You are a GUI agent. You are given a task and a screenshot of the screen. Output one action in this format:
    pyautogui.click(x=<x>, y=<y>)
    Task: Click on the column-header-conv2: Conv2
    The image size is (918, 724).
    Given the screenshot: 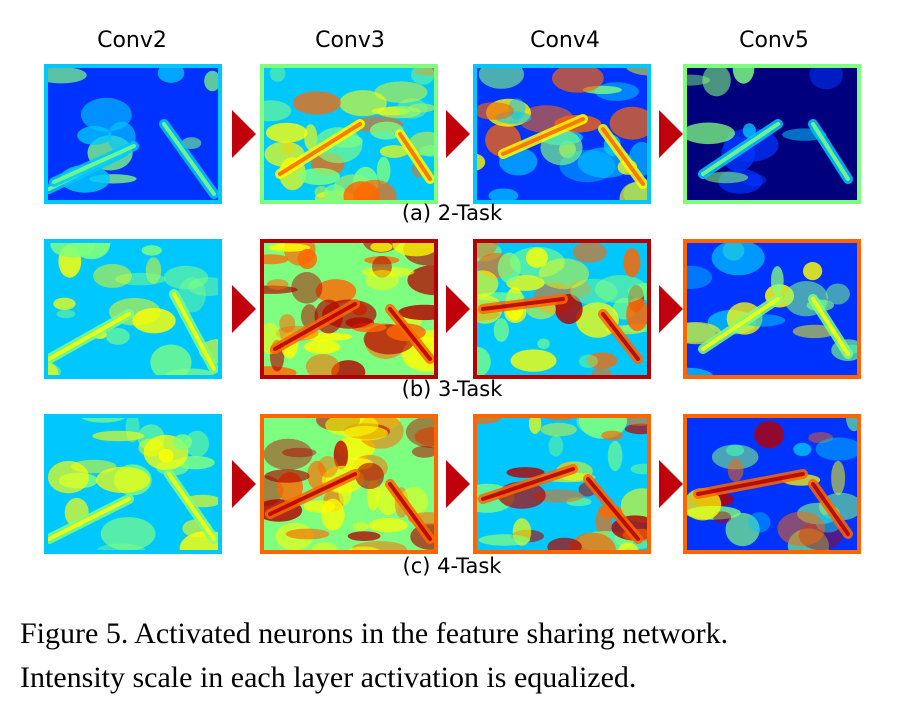 What is the action you would take?
    pyautogui.click(x=132, y=40)
    